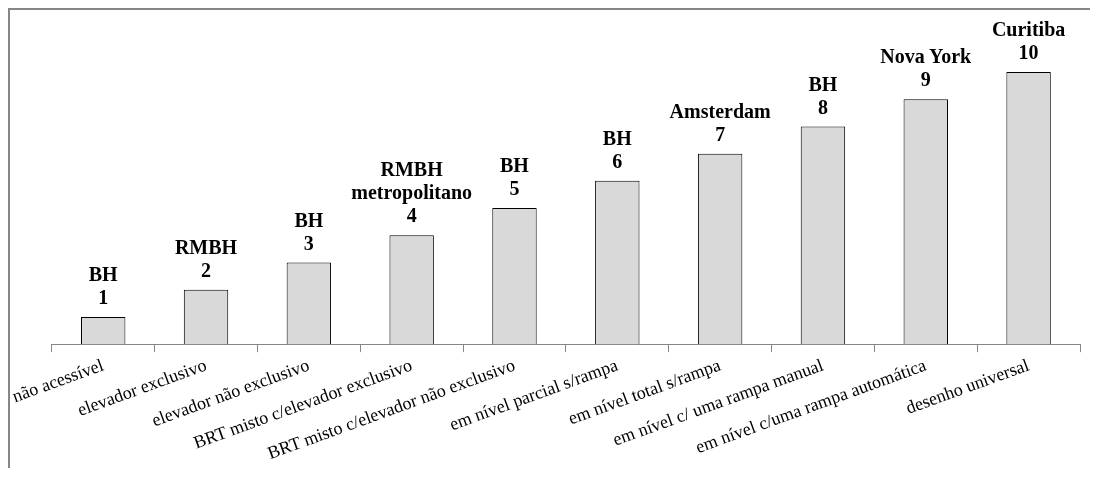 The height and width of the screenshot is (477, 1099). What do you see at coordinates (617, 161) in the screenshot?
I see `data-label: 6` at bounding box center [617, 161].